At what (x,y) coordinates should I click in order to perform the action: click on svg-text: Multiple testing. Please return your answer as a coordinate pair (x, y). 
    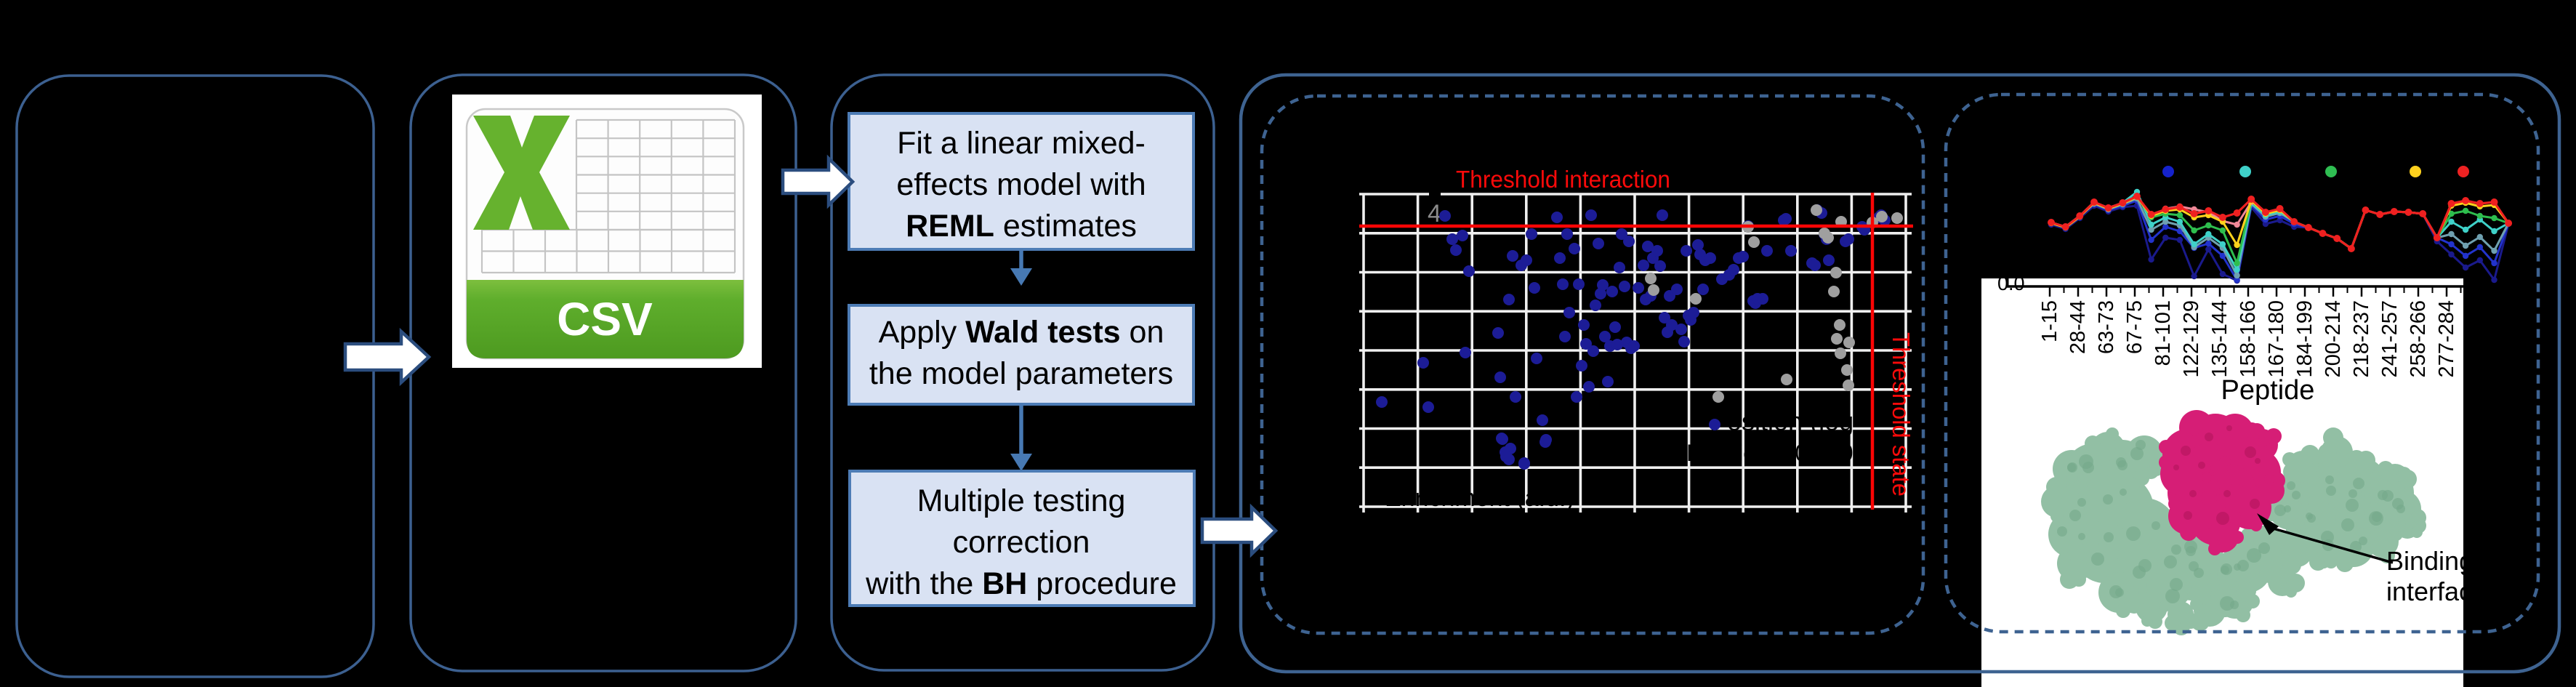
    Looking at the image, I should click on (1021, 500).